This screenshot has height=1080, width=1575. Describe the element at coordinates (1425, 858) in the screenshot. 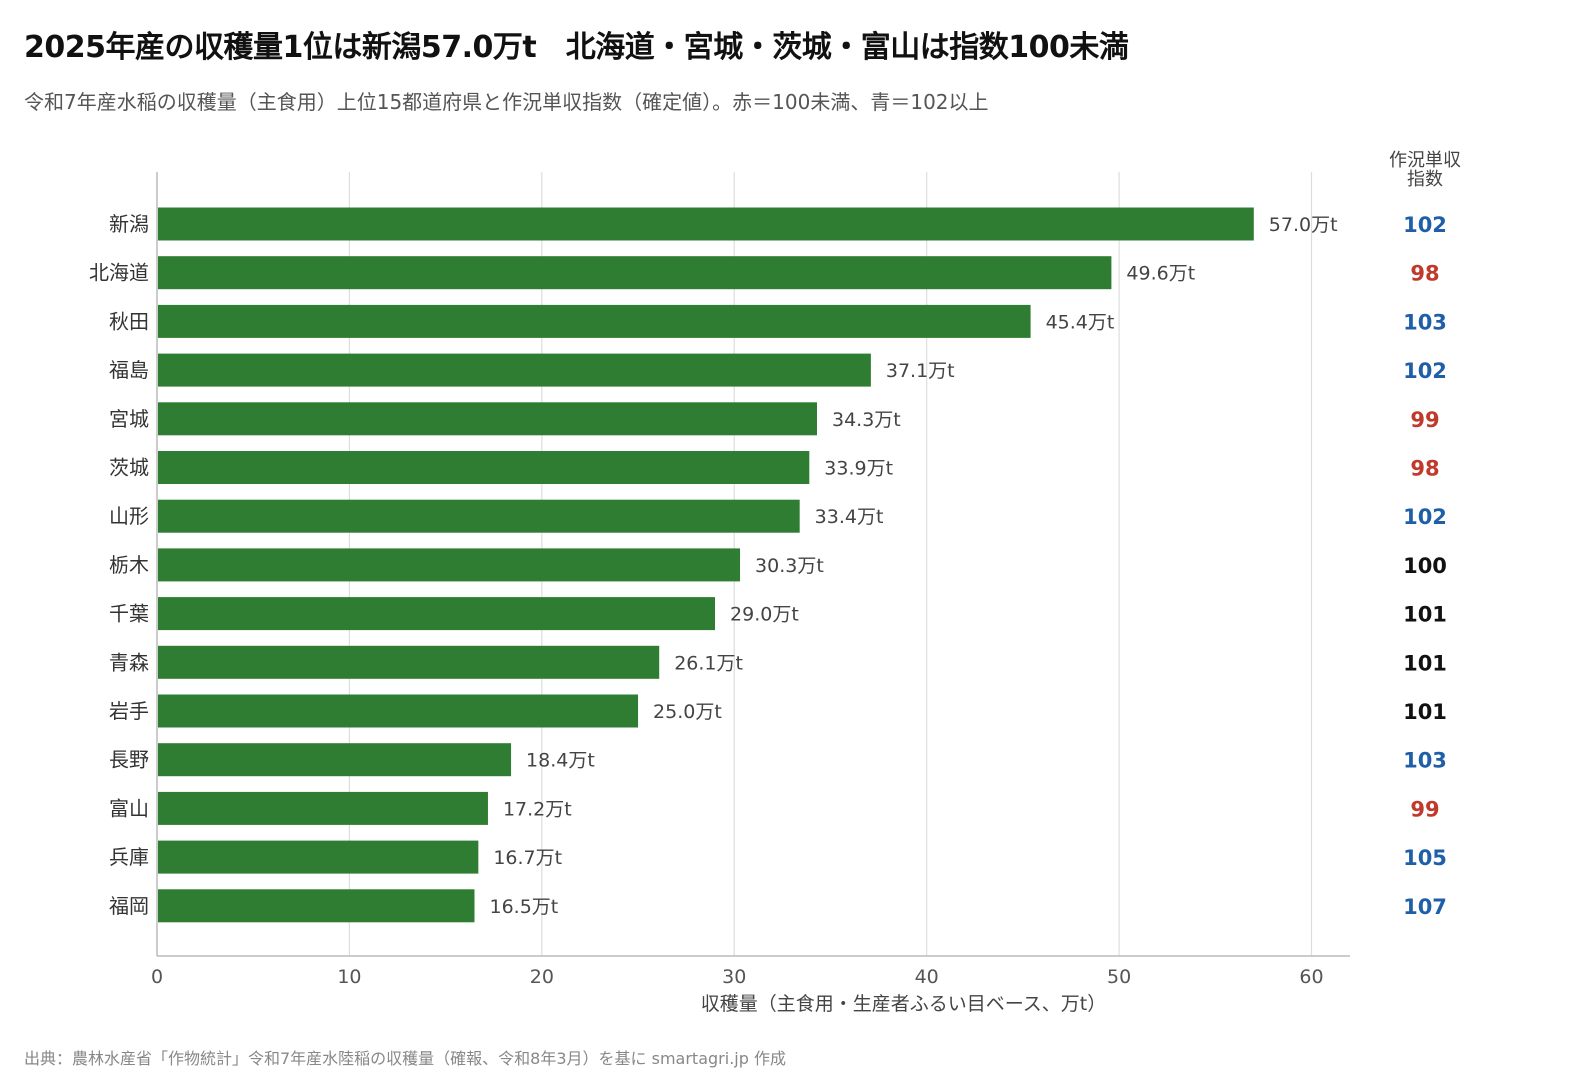

I see `index-value: 105` at that location.